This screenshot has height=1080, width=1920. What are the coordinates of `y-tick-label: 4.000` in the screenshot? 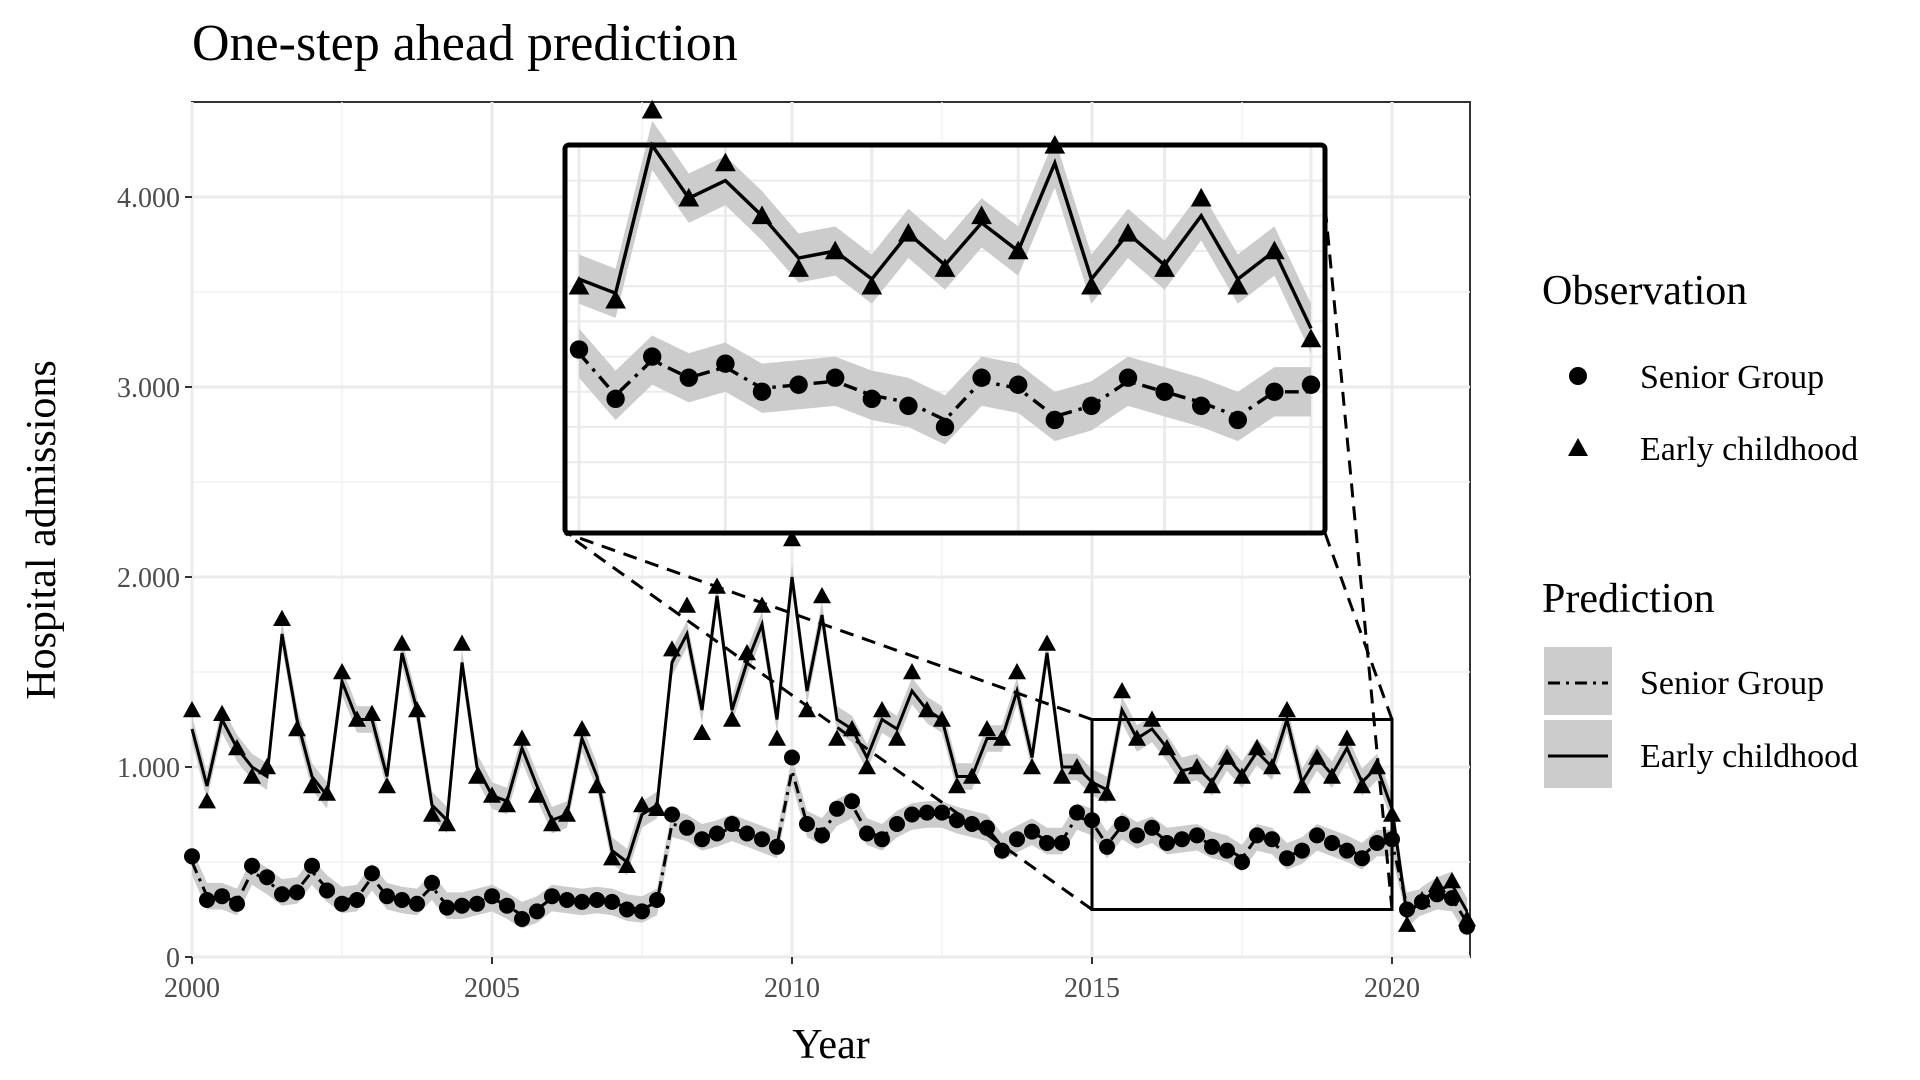 It's located at (148, 198).